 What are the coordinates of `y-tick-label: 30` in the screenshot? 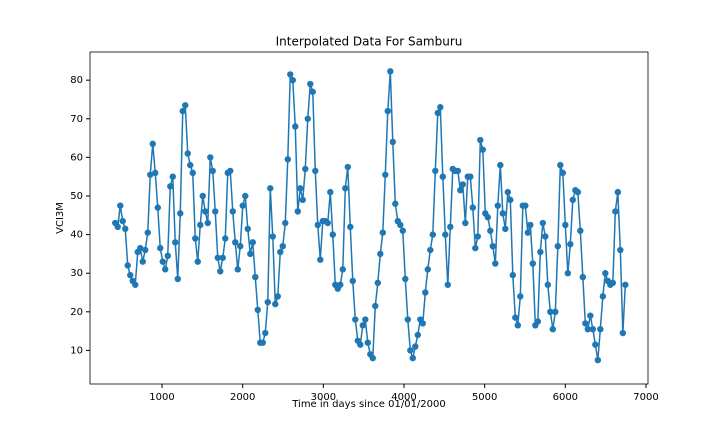 It's located at (76, 273).